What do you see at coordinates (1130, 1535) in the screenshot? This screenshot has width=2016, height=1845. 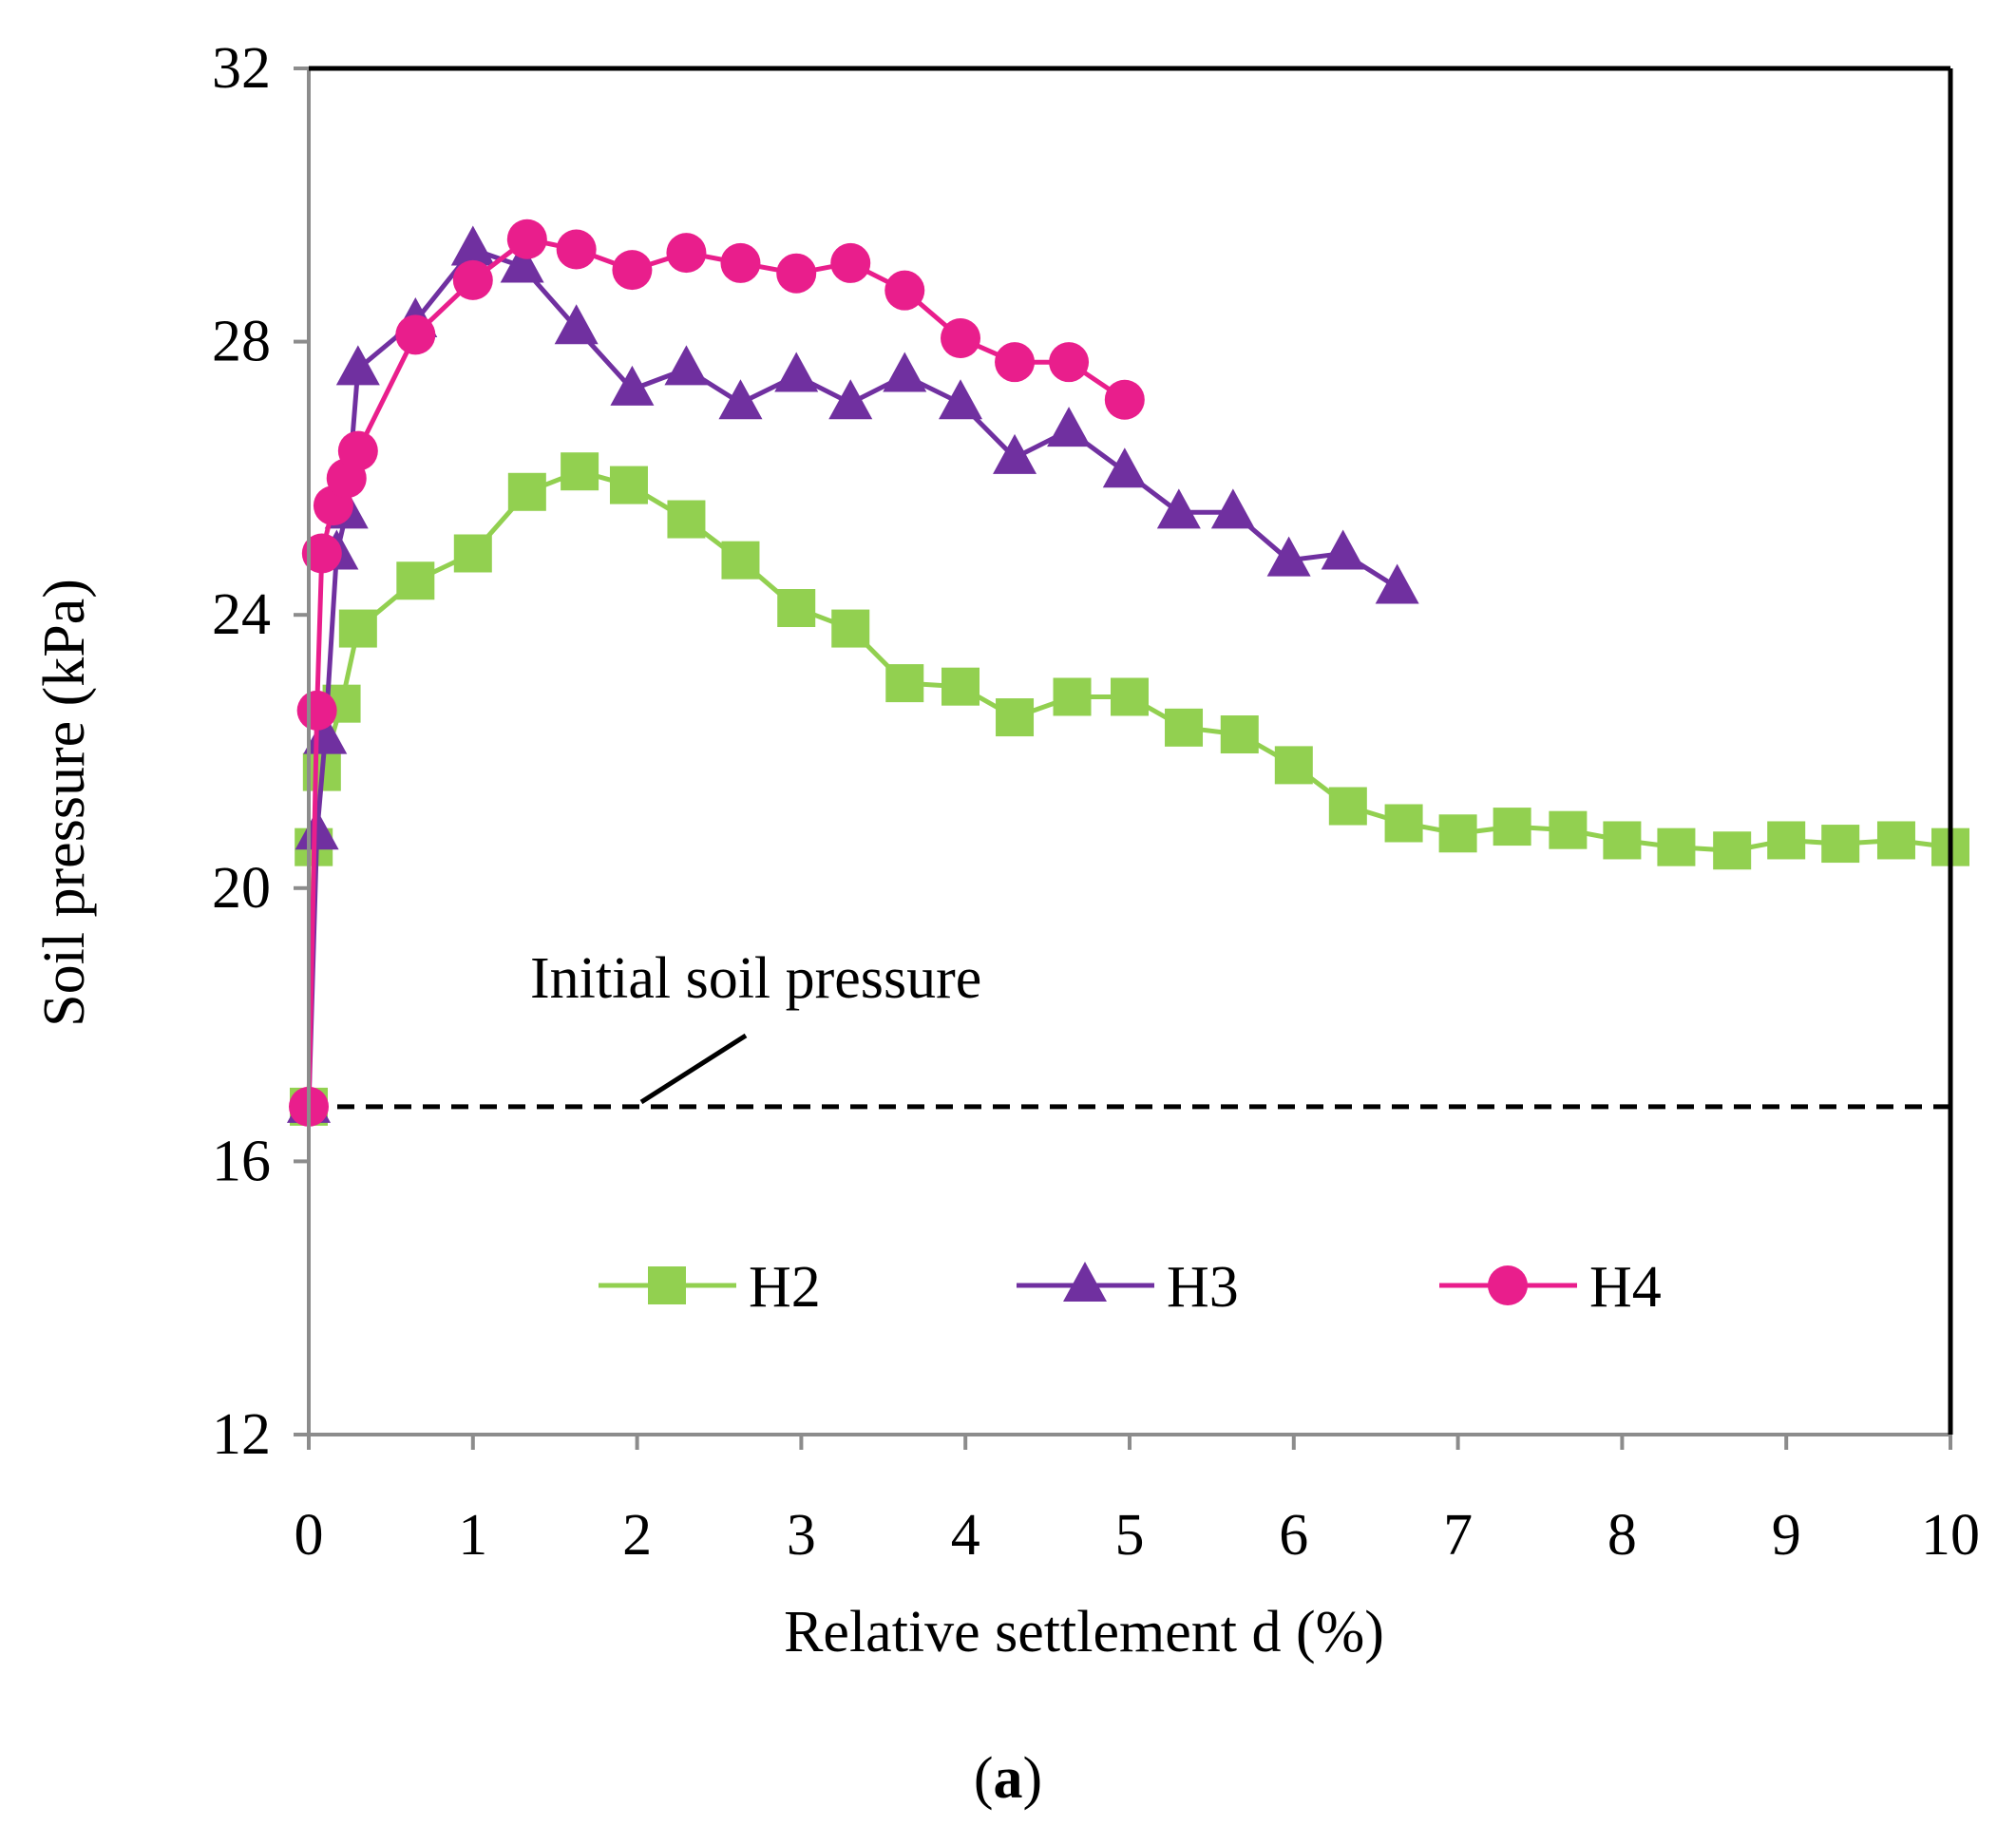 I see `x-tick-label: 5` at bounding box center [1130, 1535].